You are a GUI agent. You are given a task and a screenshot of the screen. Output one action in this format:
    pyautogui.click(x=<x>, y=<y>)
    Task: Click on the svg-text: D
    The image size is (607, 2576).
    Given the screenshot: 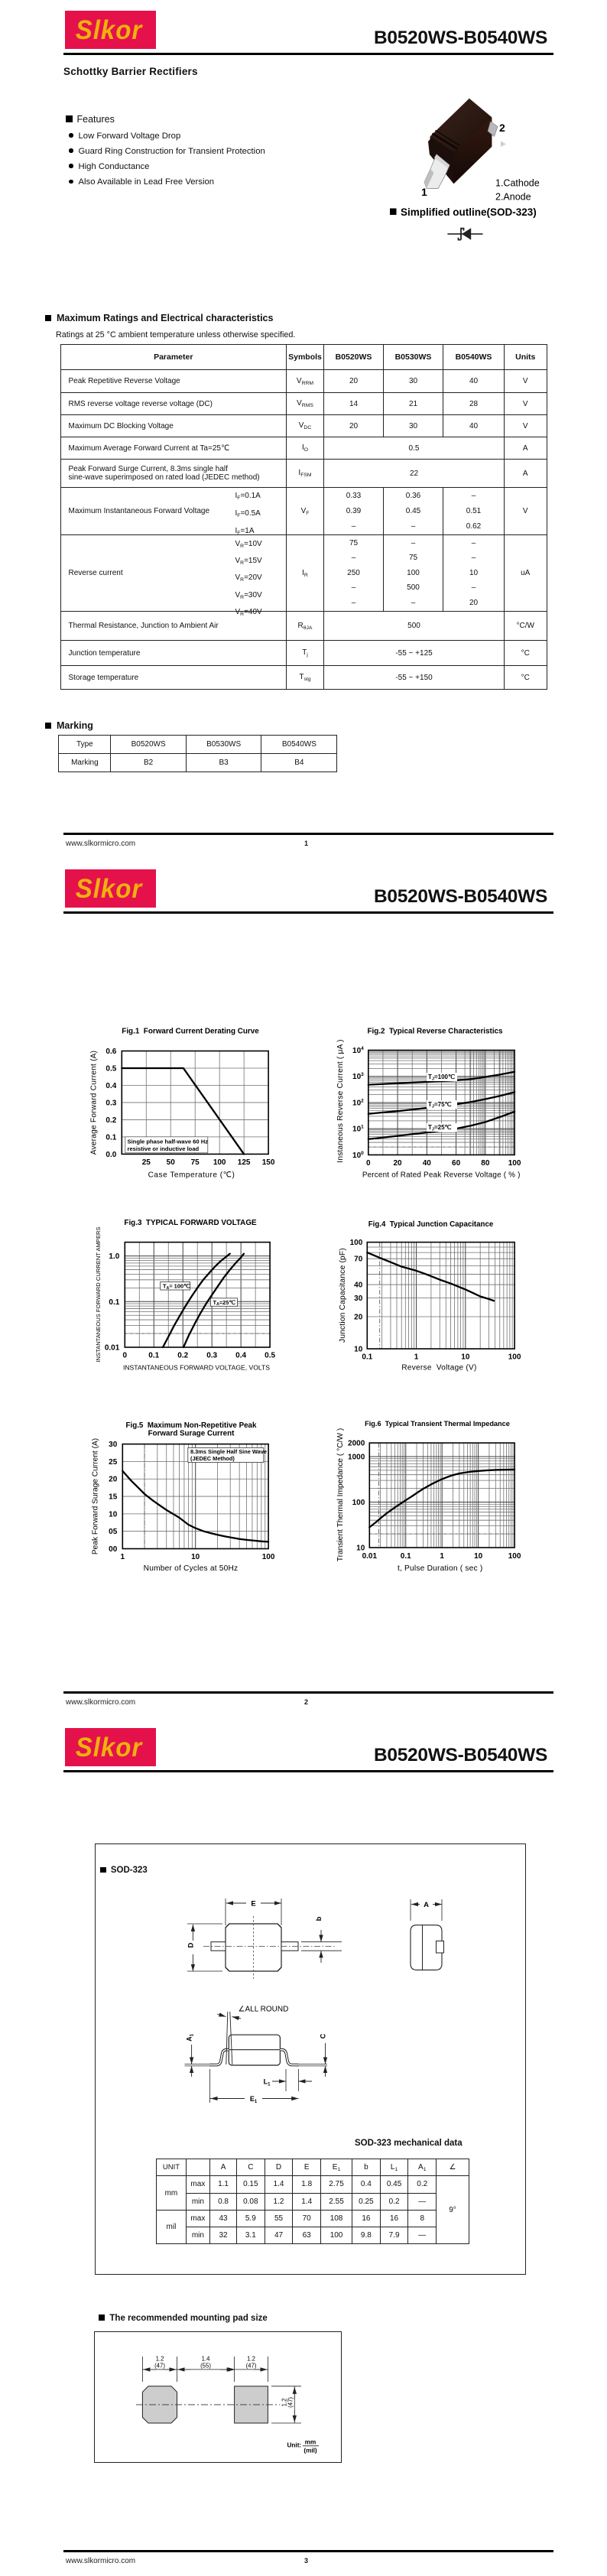 What is the action you would take?
    pyautogui.click(x=191, y=1944)
    